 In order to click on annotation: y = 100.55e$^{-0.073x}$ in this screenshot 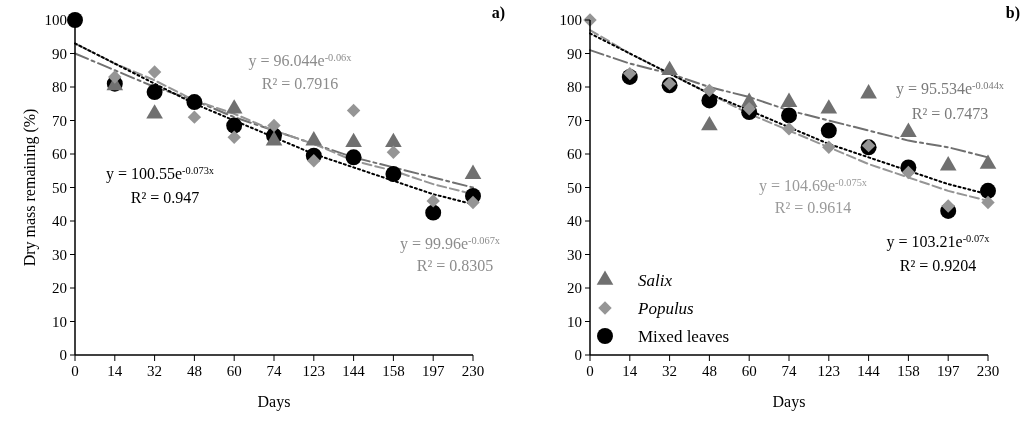, I will do `click(160, 173)`.